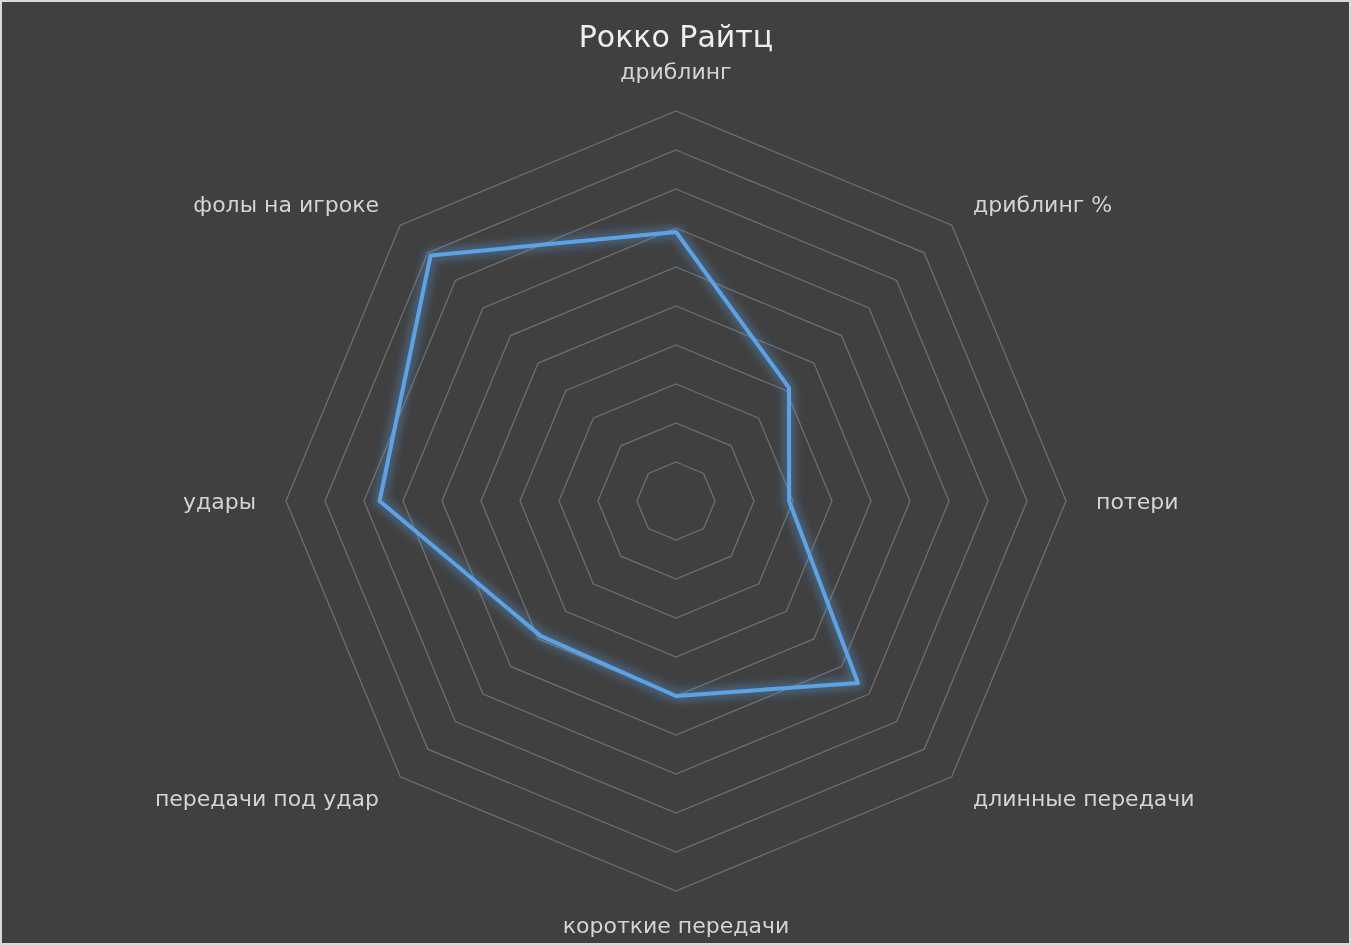 This screenshot has width=1351, height=945. What do you see at coordinates (286, 205) in the screenshot?
I see `spoke-label: фолы на игроке` at bounding box center [286, 205].